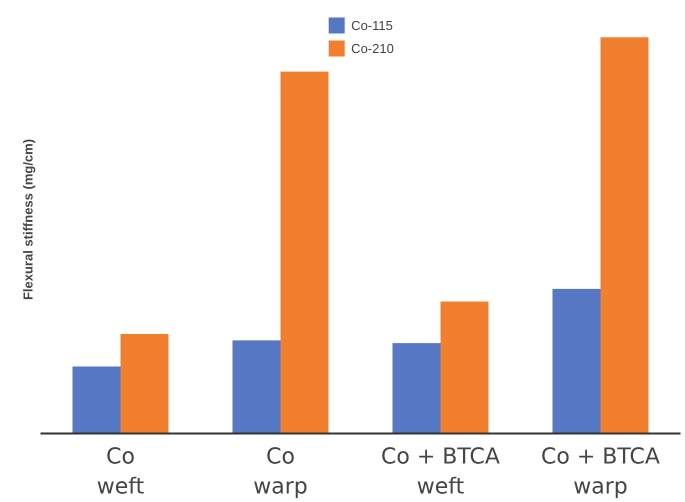  Describe the element at coordinates (120, 472) in the screenshot. I see `x-tick-label: Co weft` at that location.